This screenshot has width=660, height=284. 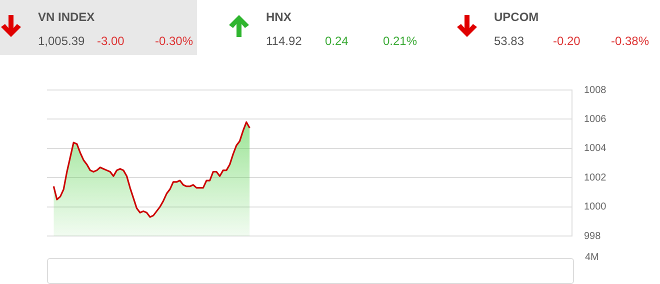 What do you see at coordinates (630, 41) in the screenshot?
I see `text: -0.38%` at bounding box center [630, 41].